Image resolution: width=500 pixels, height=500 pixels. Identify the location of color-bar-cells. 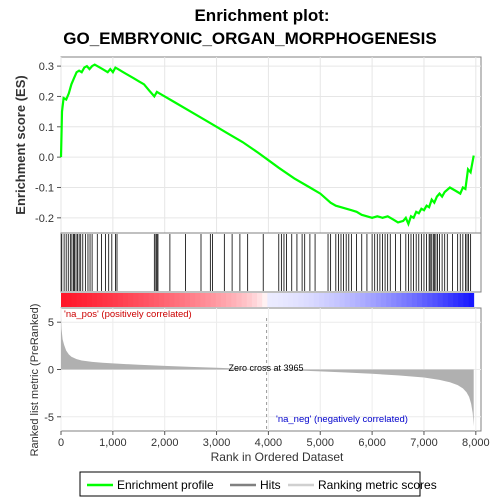
(267, 300).